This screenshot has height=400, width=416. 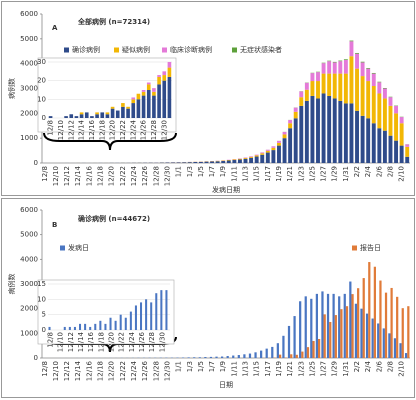 I want to click on inset-y-tick-label: 5, so click(x=44, y=315).